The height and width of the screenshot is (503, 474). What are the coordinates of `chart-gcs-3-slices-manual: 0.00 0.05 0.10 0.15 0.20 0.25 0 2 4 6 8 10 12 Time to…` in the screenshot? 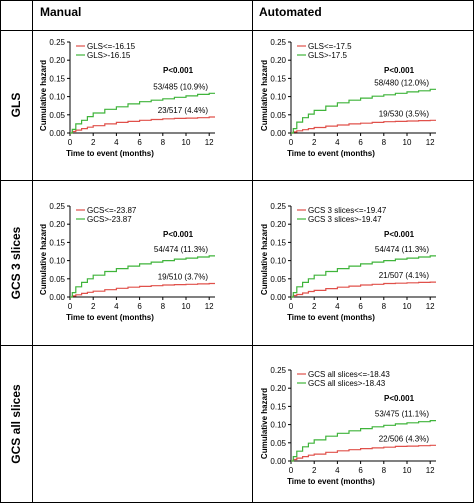 It's located at (127, 262).